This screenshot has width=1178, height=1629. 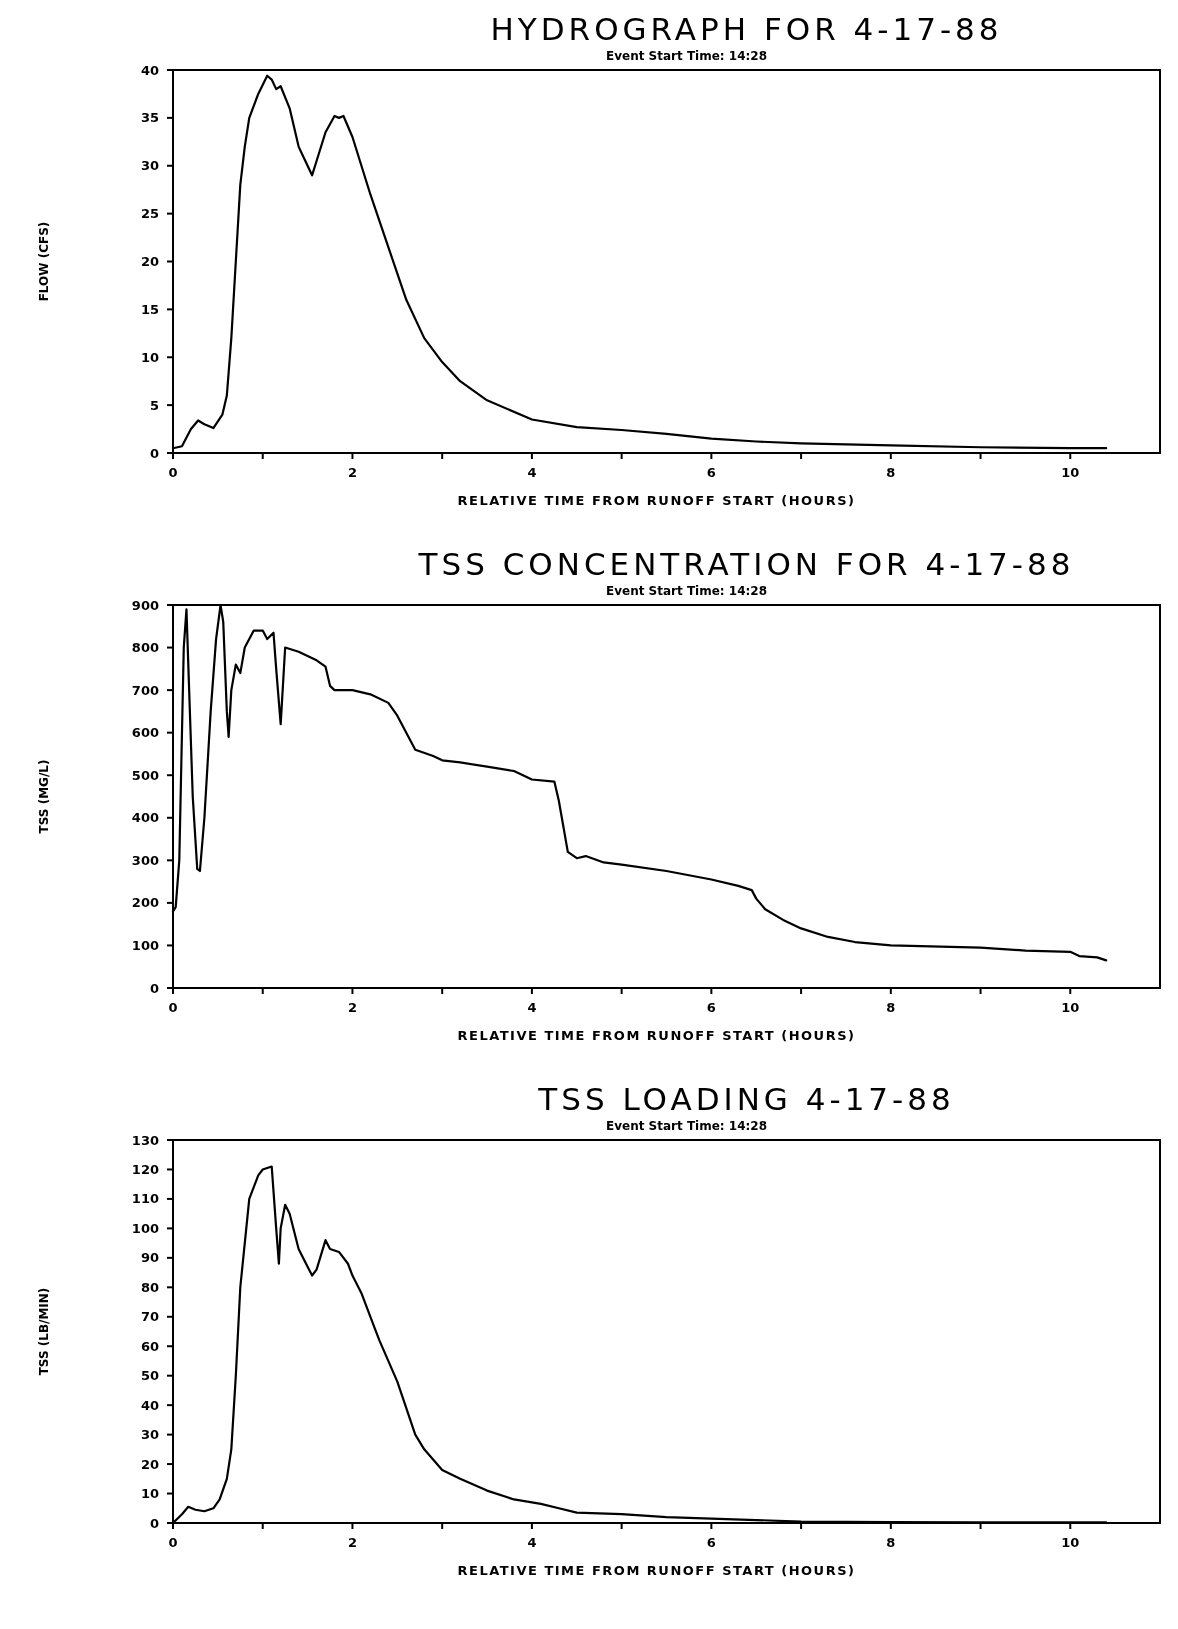 What do you see at coordinates (149, 1317) in the screenshot?
I see `y-tick-label: 70` at bounding box center [149, 1317].